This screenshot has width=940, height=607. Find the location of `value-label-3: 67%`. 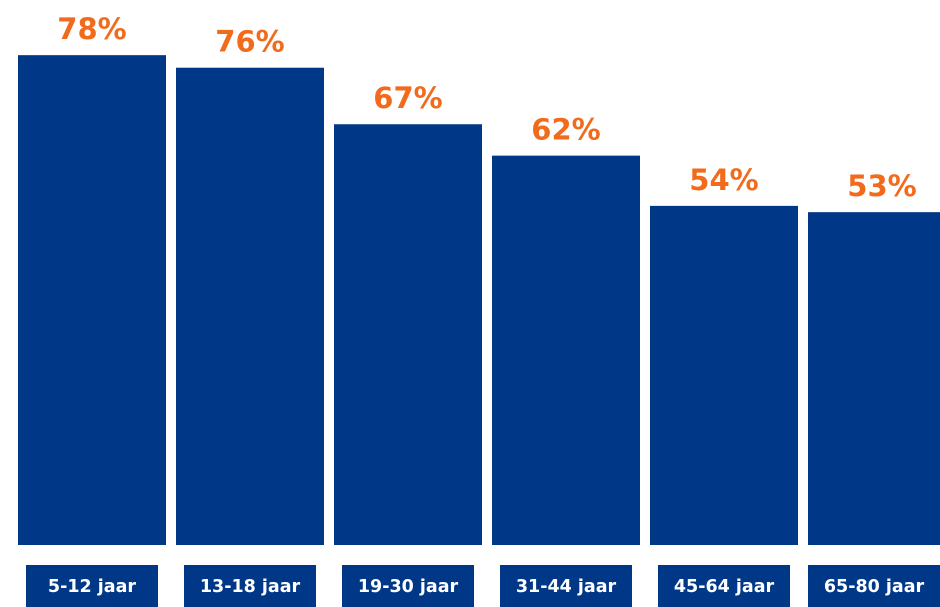

value-label-3: 67% is located at coordinates (407, 98).